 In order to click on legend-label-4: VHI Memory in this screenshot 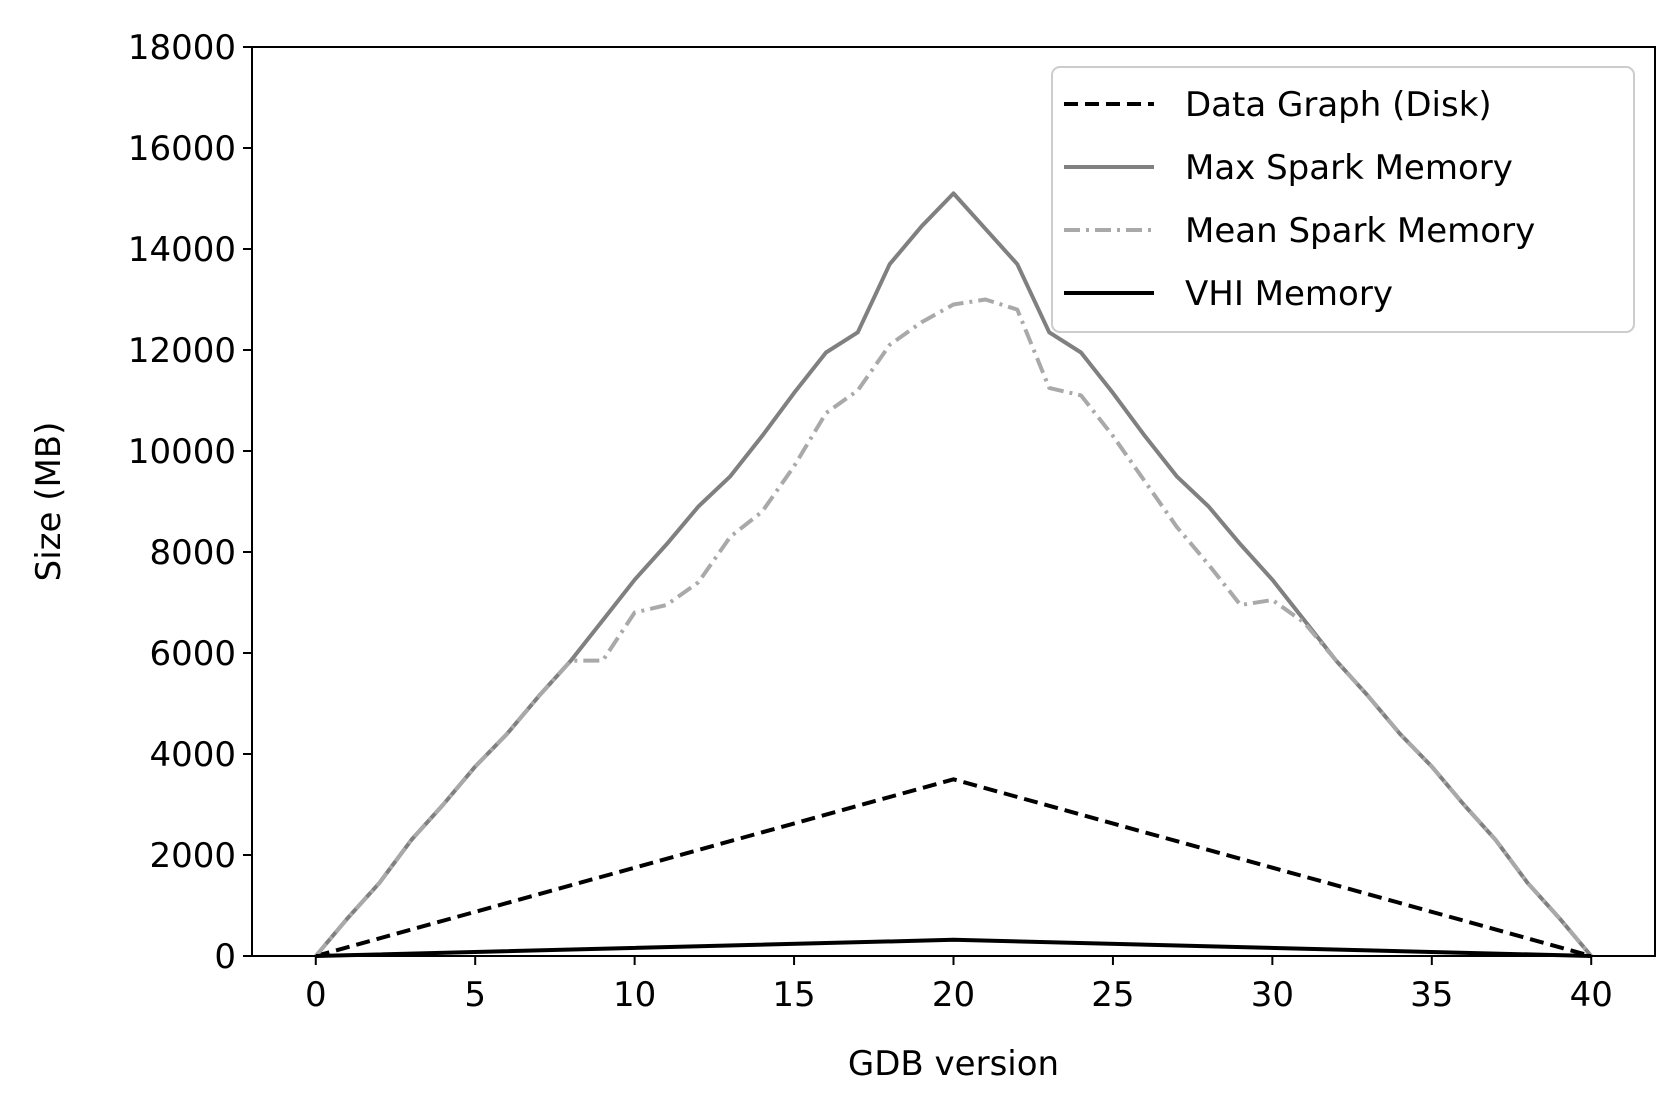, I will do `click(1289, 294)`.